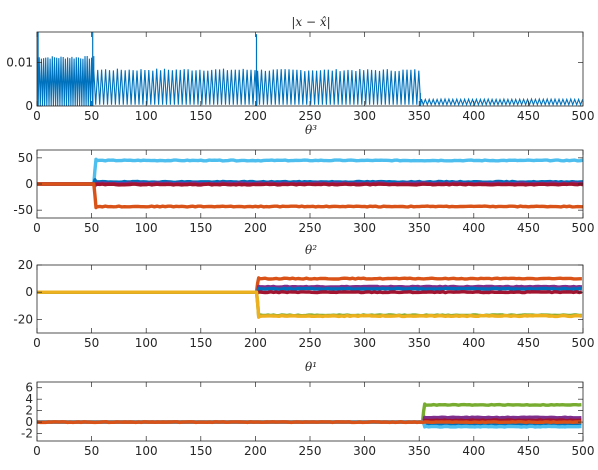 This screenshot has width=598, height=470. What do you see at coordinates (311, 130) in the screenshot?
I see `chart-title: θ³` at bounding box center [311, 130].